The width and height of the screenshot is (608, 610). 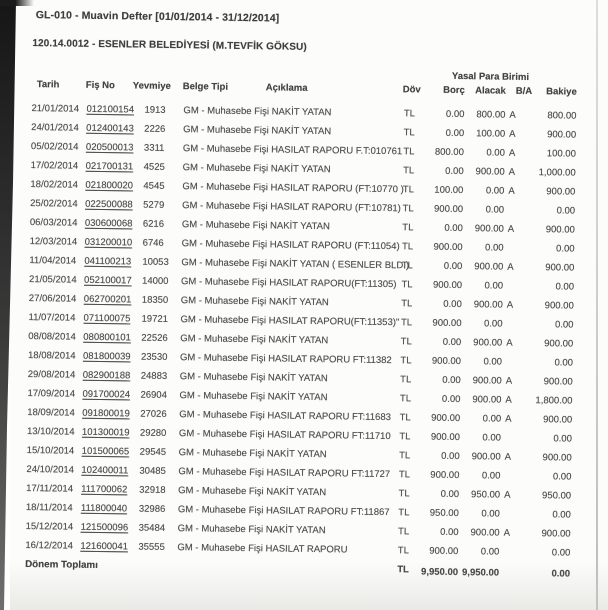 I want to click on scan-top-edge, so click(x=17, y=3).